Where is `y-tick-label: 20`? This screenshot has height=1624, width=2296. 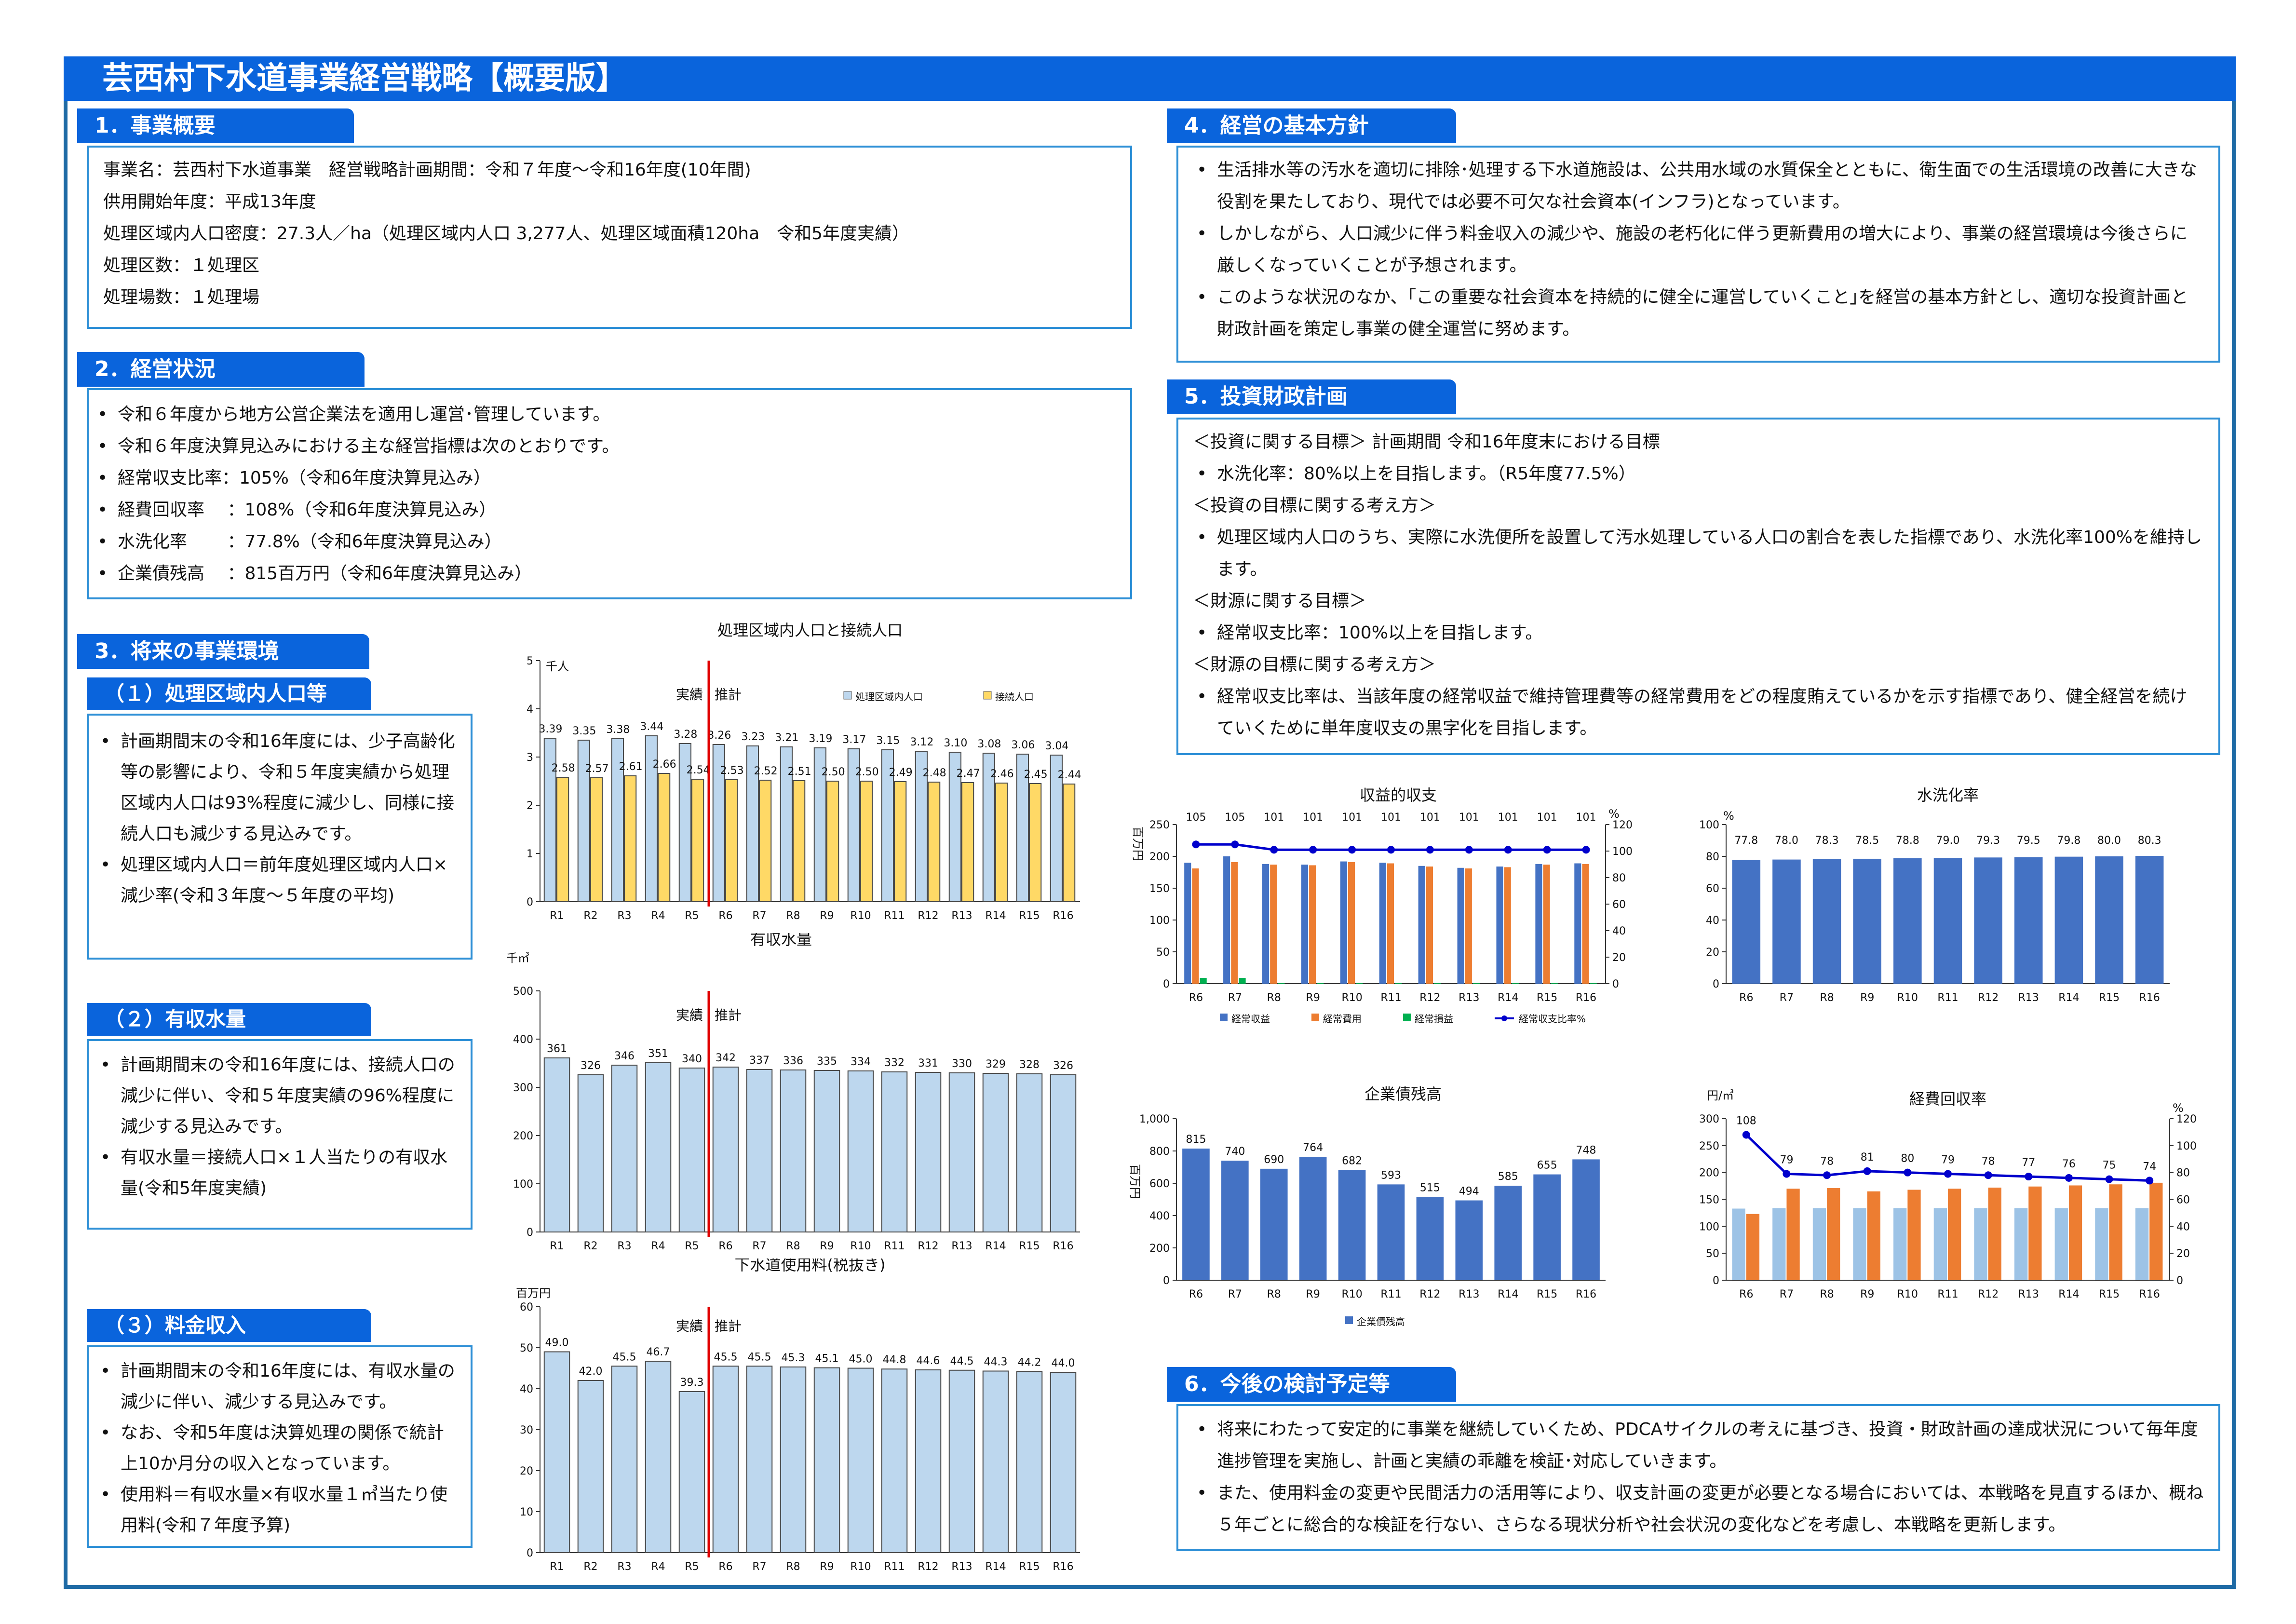 y-tick-label: 20 is located at coordinates (1712, 953).